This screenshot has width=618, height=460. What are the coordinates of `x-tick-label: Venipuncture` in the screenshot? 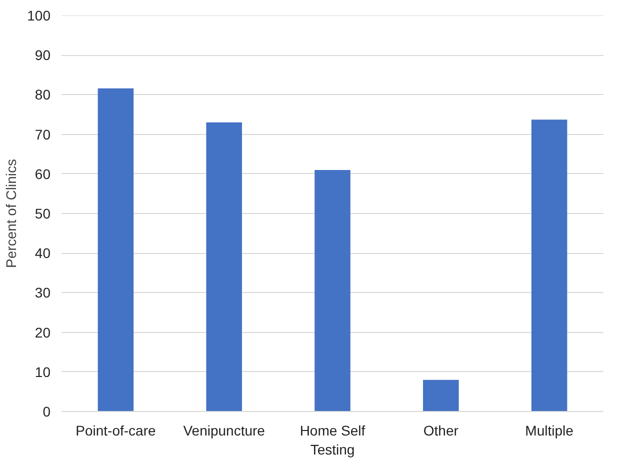 It's located at (224, 430).